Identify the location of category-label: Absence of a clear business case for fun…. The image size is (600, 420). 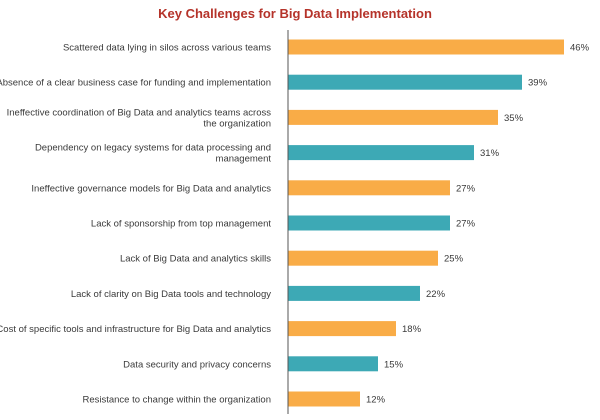
(135, 83).